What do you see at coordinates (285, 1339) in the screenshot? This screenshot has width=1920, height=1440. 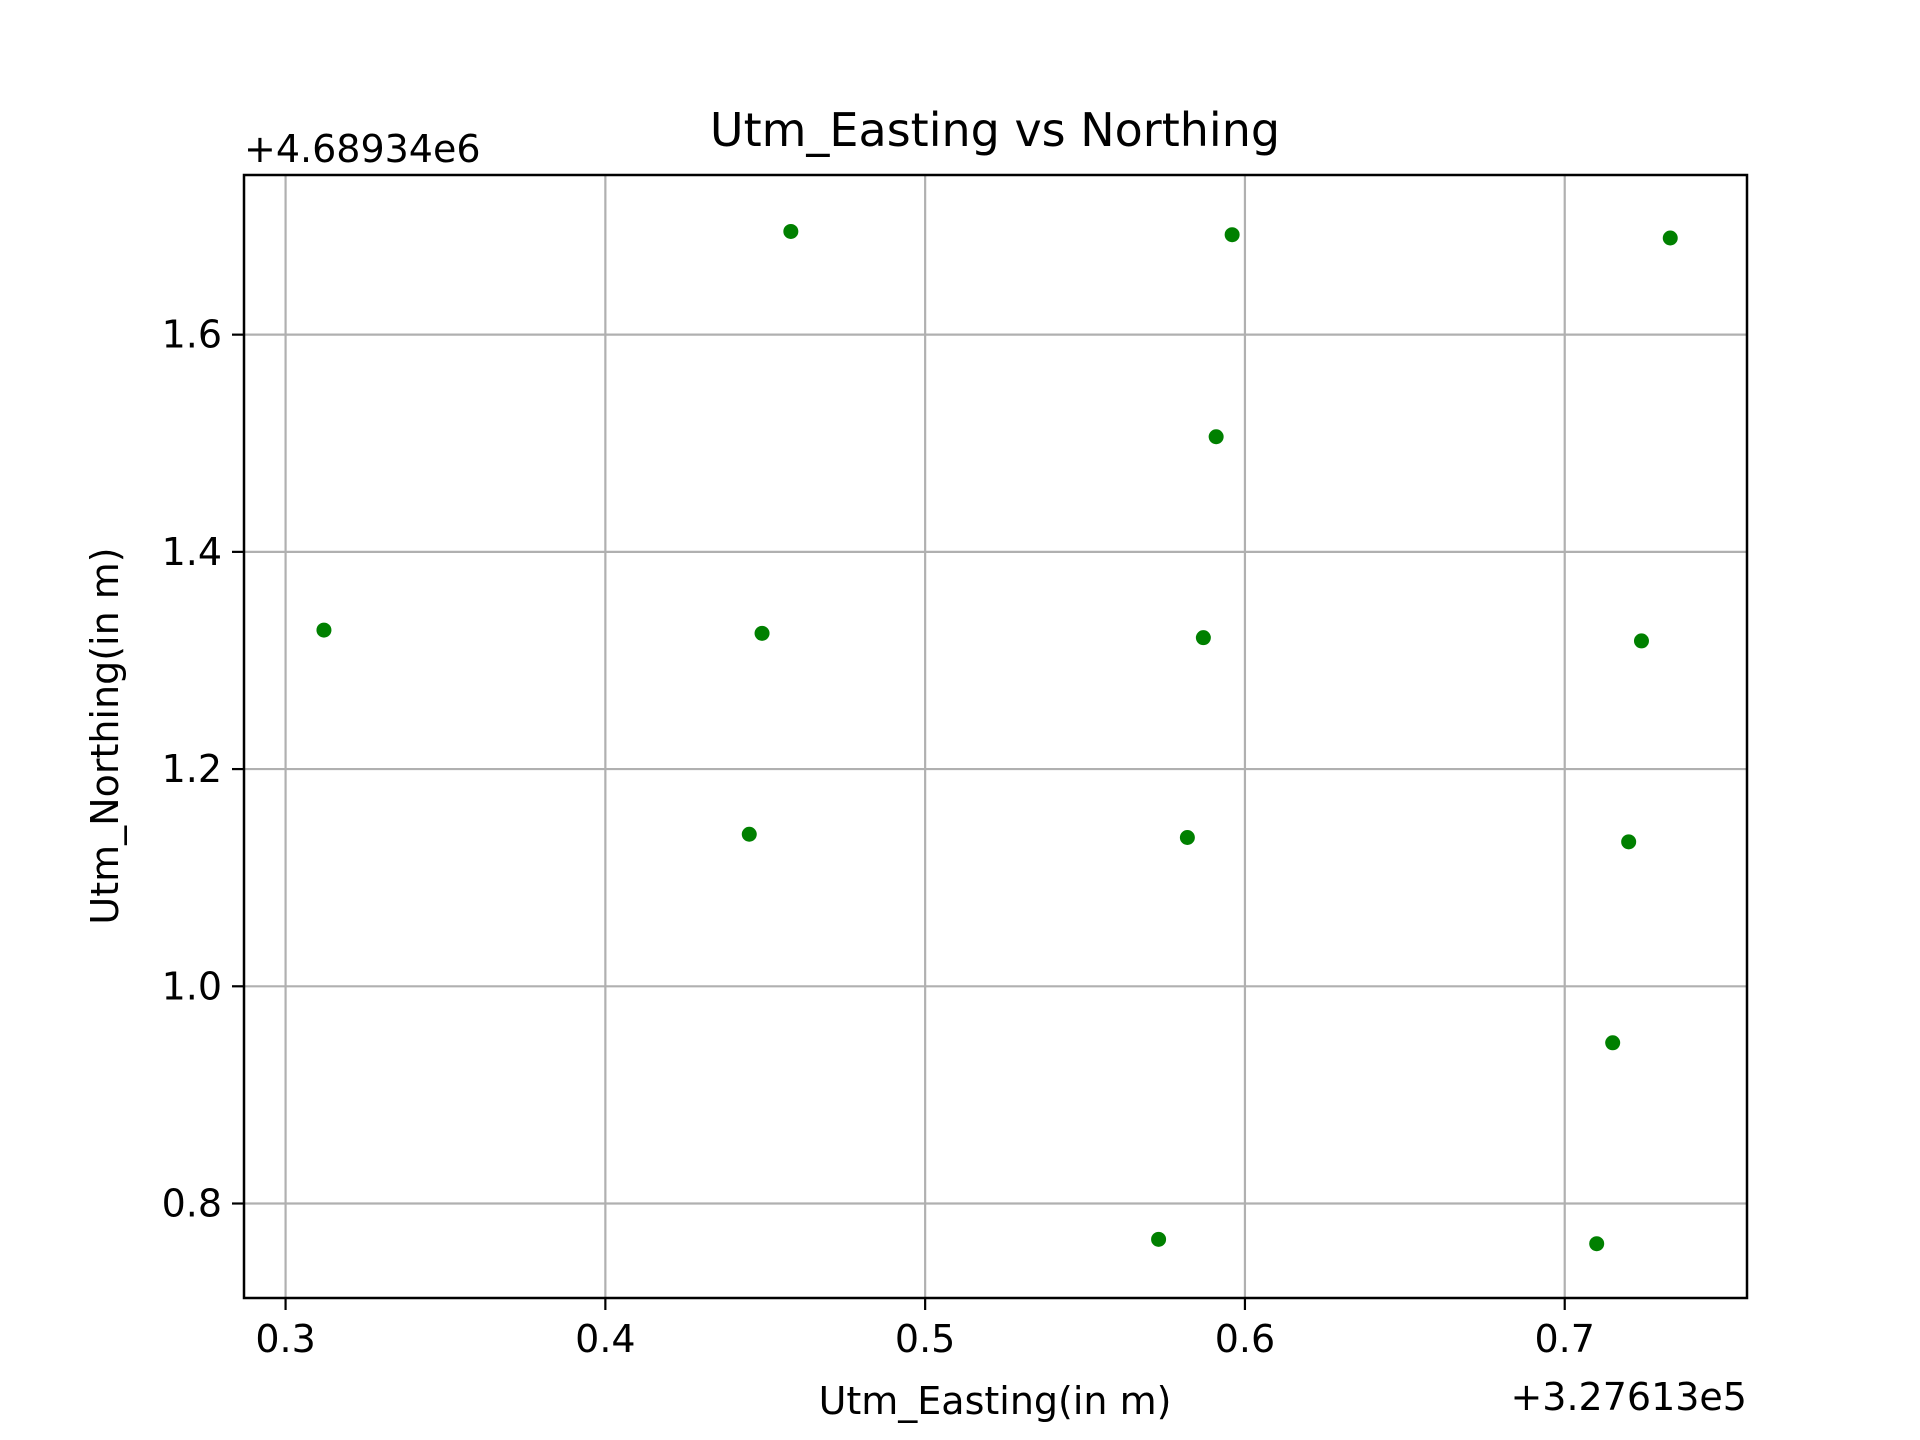 I see `x-tick-label: 0.3` at bounding box center [285, 1339].